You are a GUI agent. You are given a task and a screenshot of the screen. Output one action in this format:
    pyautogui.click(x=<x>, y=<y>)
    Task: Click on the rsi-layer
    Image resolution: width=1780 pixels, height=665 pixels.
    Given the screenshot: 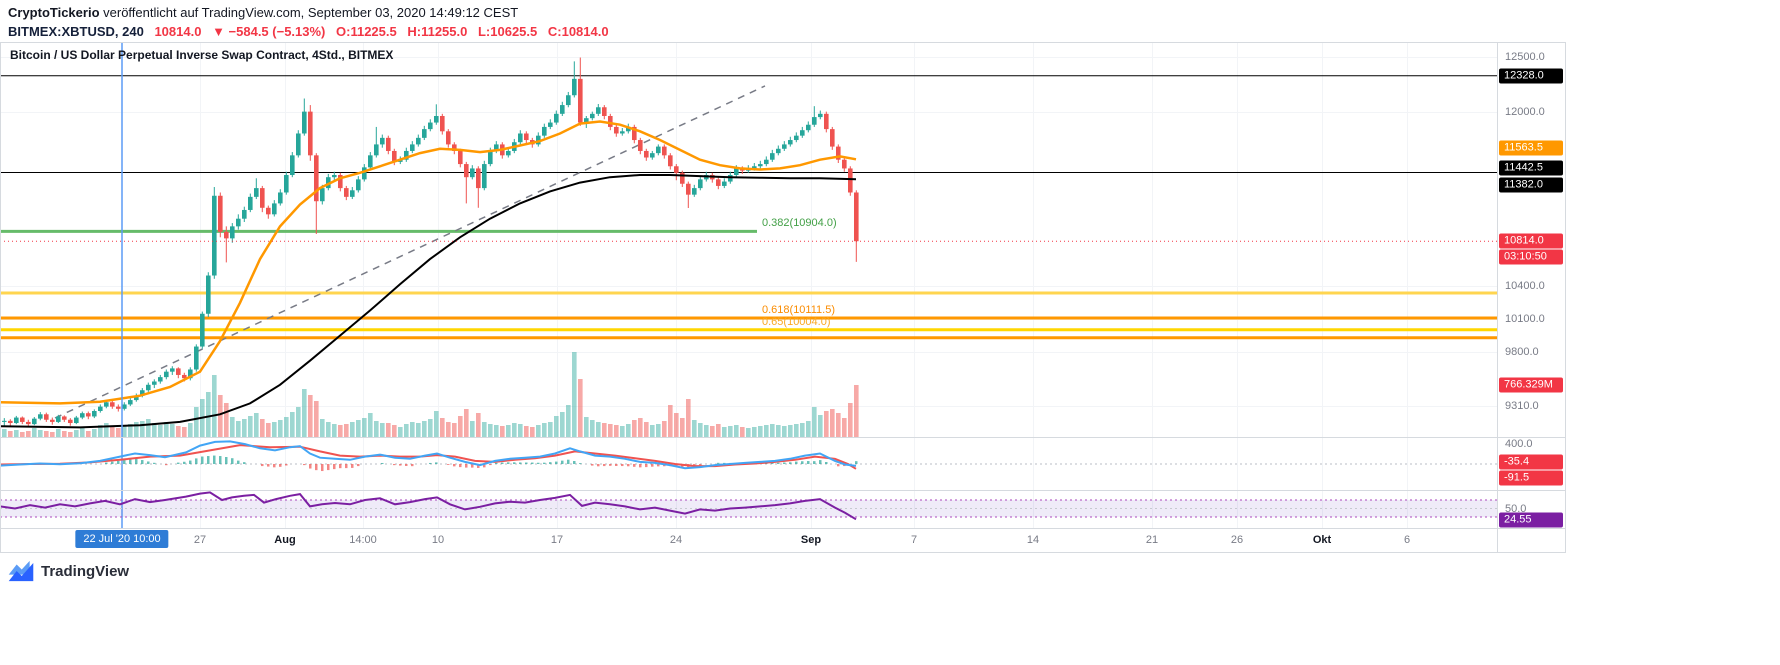 What is the action you would take?
    pyautogui.click(x=748, y=506)
    